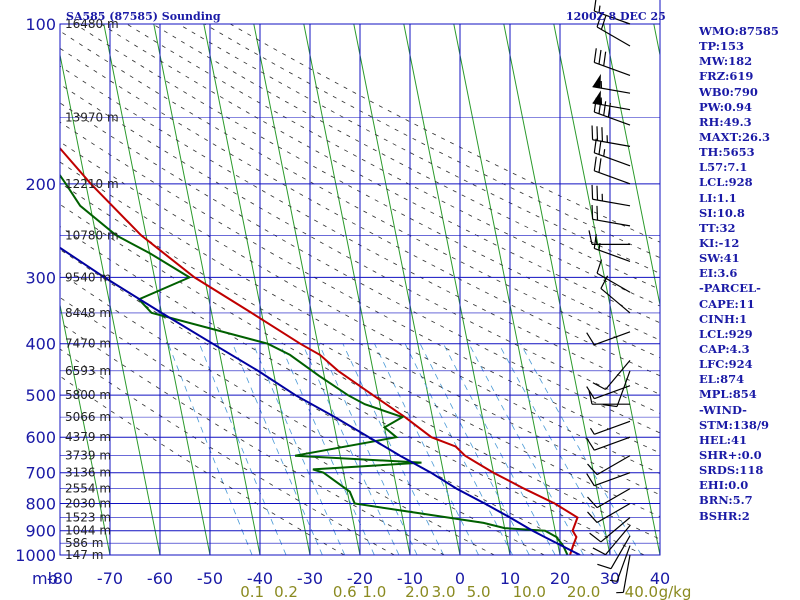 Image resolution: width=800 pixels, height=600 pixels. I want to click on height-label: 7470 m, so click(88, 344).